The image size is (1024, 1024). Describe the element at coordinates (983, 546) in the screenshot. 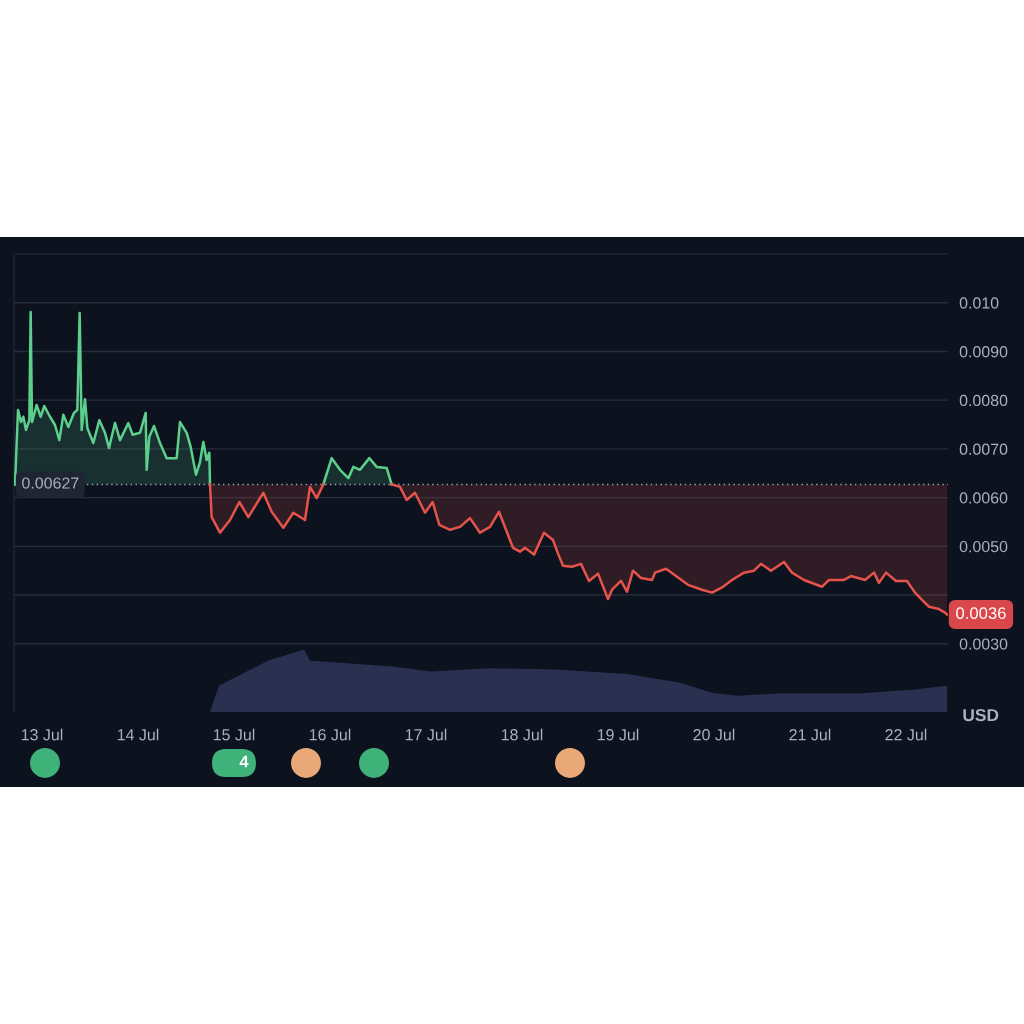

I see `y-tick-label: 0.0050` at that location.